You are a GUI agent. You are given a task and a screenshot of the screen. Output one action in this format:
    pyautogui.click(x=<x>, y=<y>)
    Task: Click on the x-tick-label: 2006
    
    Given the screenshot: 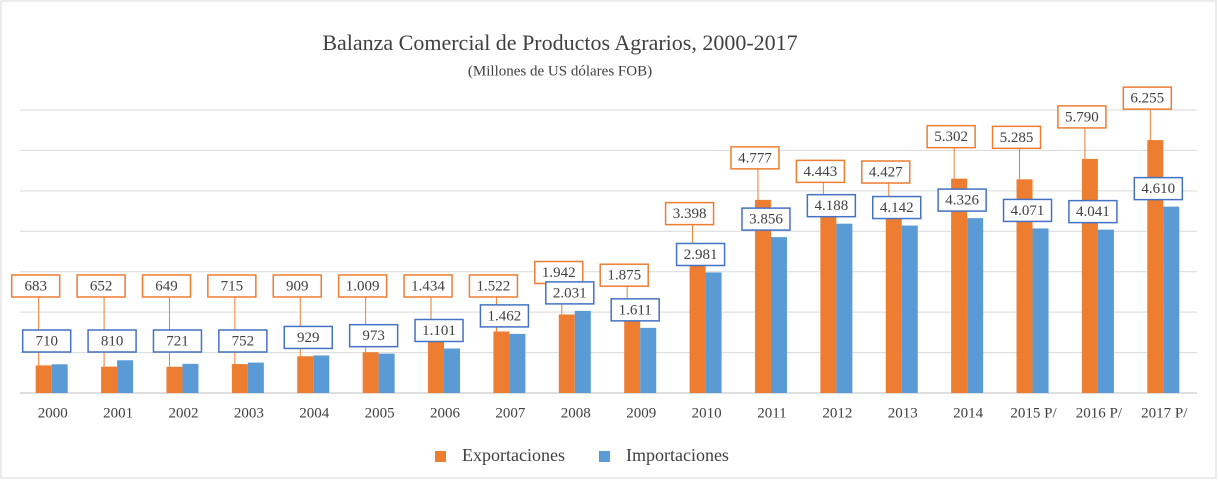 What is the action you would take?
    pyautogui.click(x=445, y=413)
    